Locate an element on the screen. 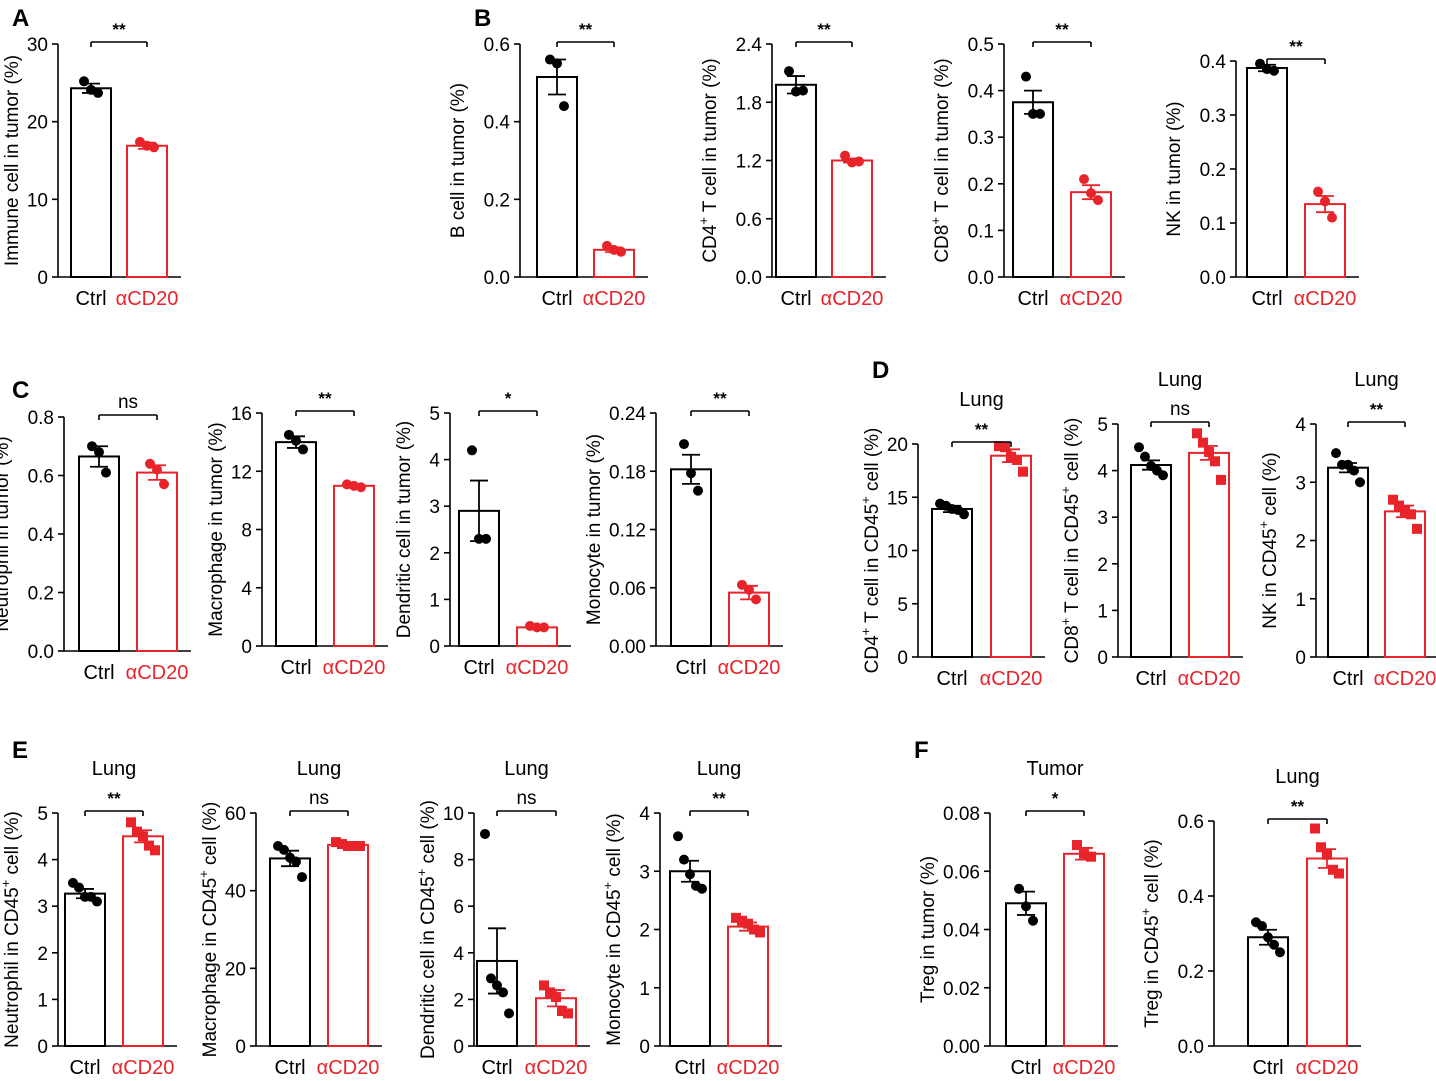 The image size is (1436, 1081). y-tick-label: 0.6 is located at coordinates (1191, 822).